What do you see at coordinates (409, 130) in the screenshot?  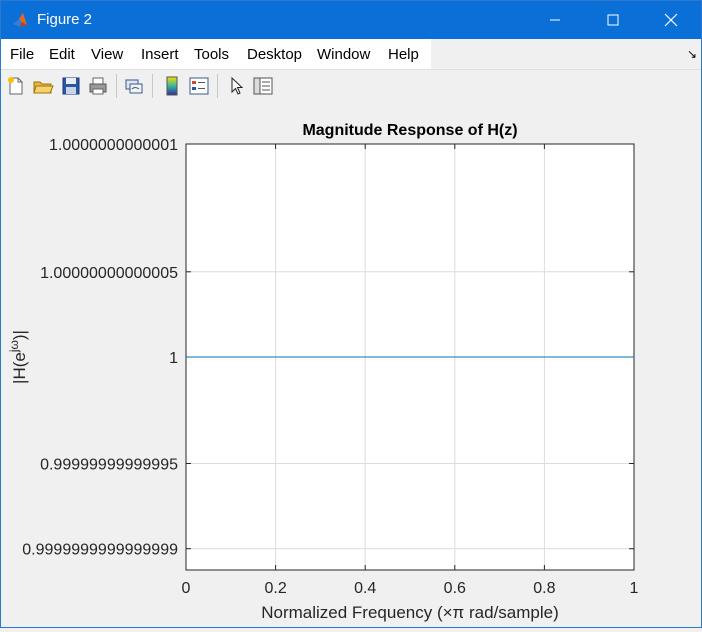 I see `chart-title: Magnitude Response of H(z)` at bounding box center [409, 130].